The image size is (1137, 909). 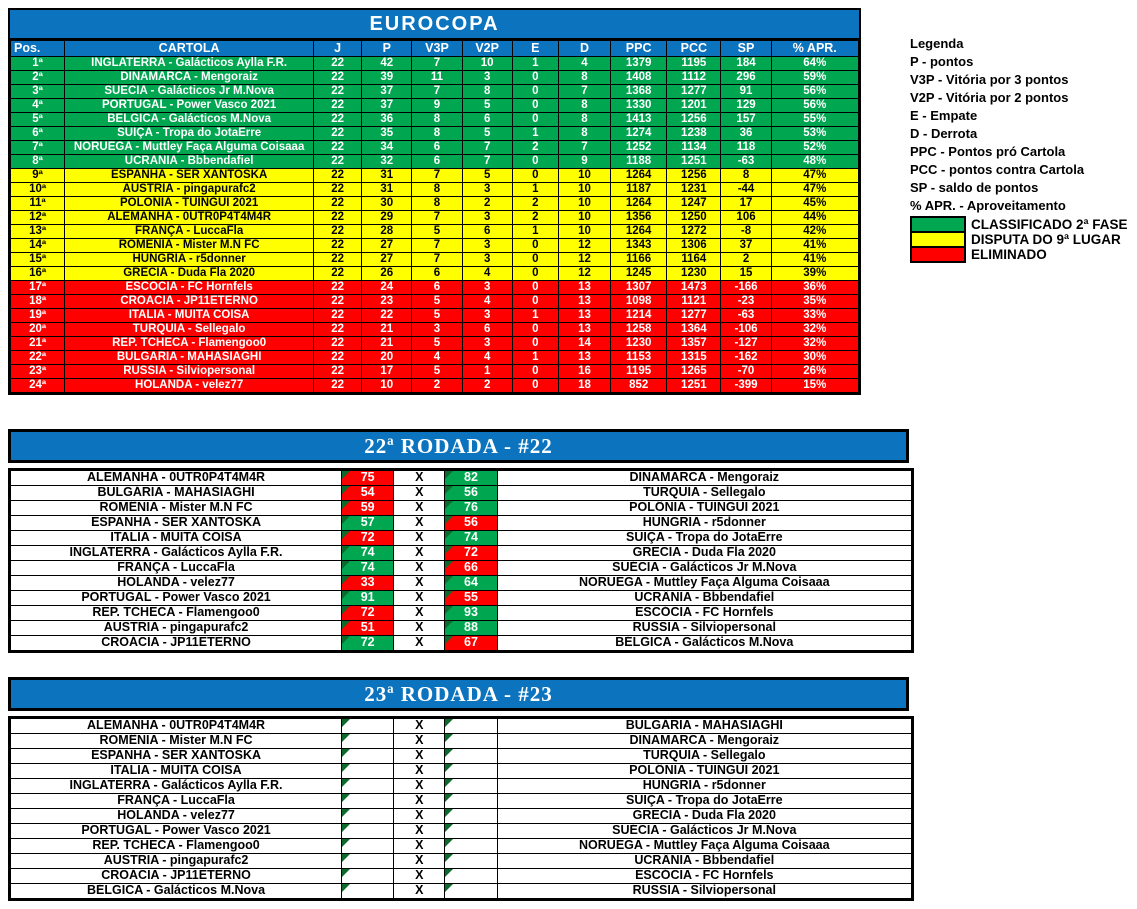 I want to click on standings-cell-team: ITALIA - MUITA COISA, so click(x=189, y=315).